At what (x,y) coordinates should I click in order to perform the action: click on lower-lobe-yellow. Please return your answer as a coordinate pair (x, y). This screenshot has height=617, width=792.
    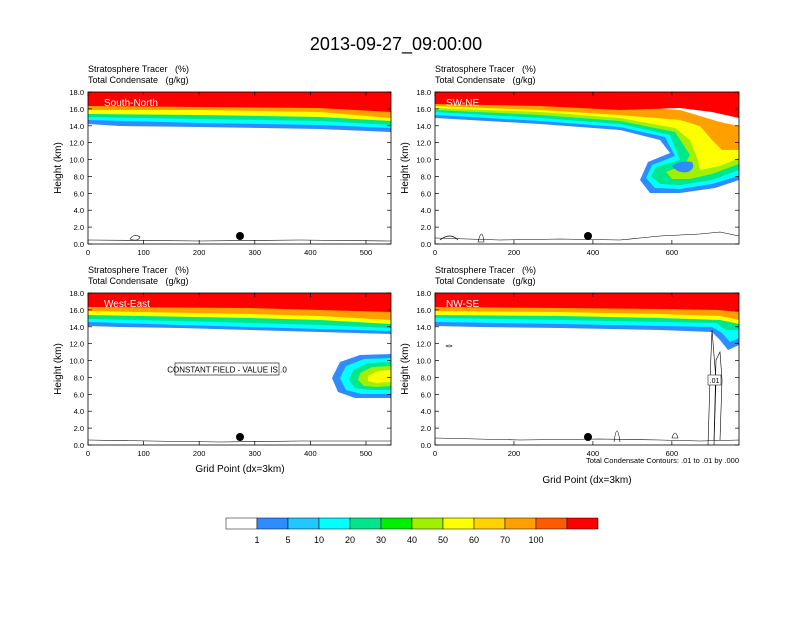
    Looking at the image, I should click on (379, 376).